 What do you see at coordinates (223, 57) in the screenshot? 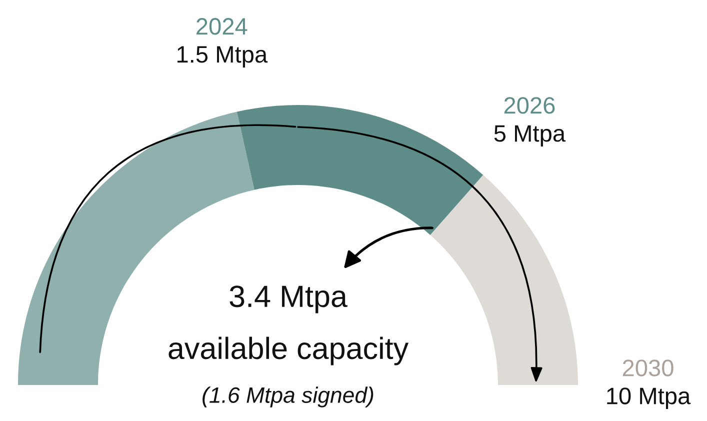
I see `text: 1.5 Mtpa` at bounding box center [223, 57].